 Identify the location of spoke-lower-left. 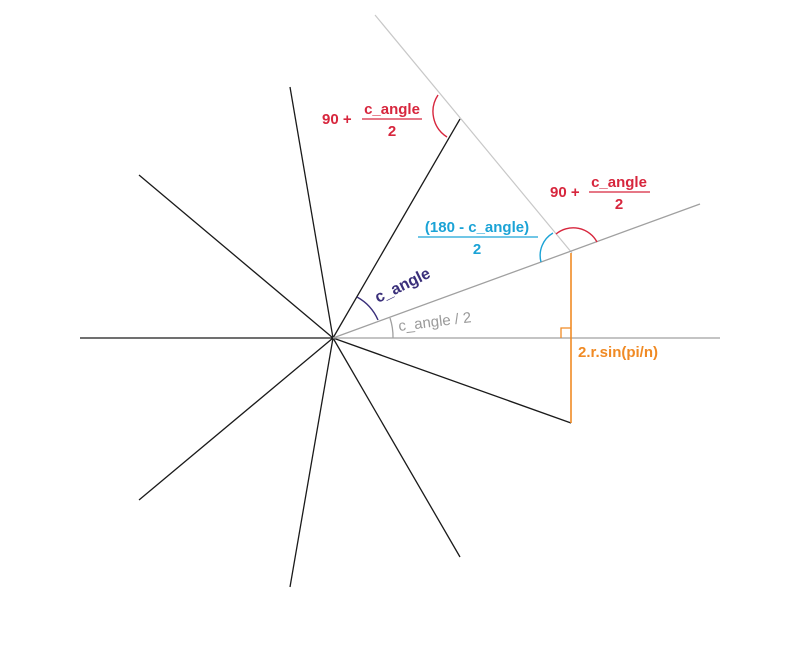
(236, 419).